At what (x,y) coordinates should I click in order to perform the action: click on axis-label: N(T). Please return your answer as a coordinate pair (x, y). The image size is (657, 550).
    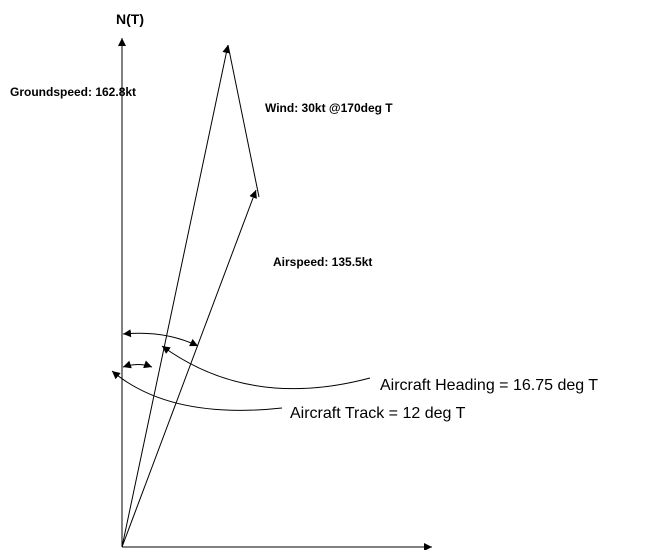
    Looking at the image, I should click on (130, 19).